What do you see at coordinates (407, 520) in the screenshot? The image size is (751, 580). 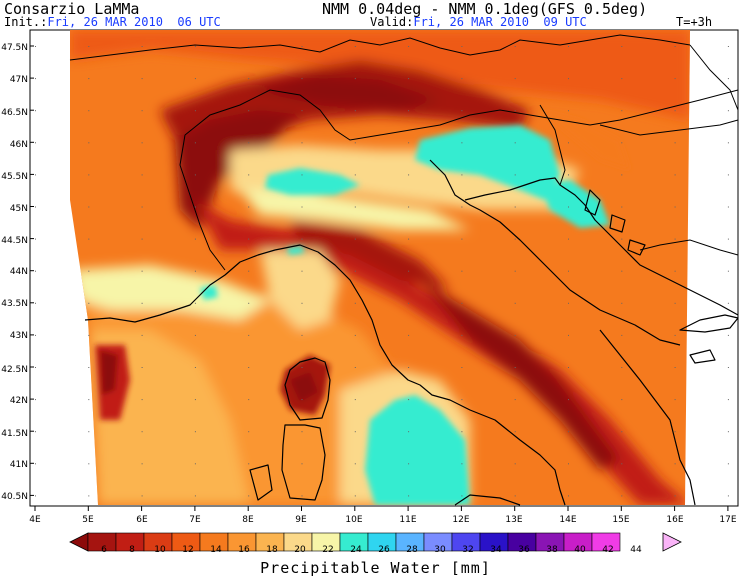 I see `lon-label: 11E` at bounding box center [407, 520].